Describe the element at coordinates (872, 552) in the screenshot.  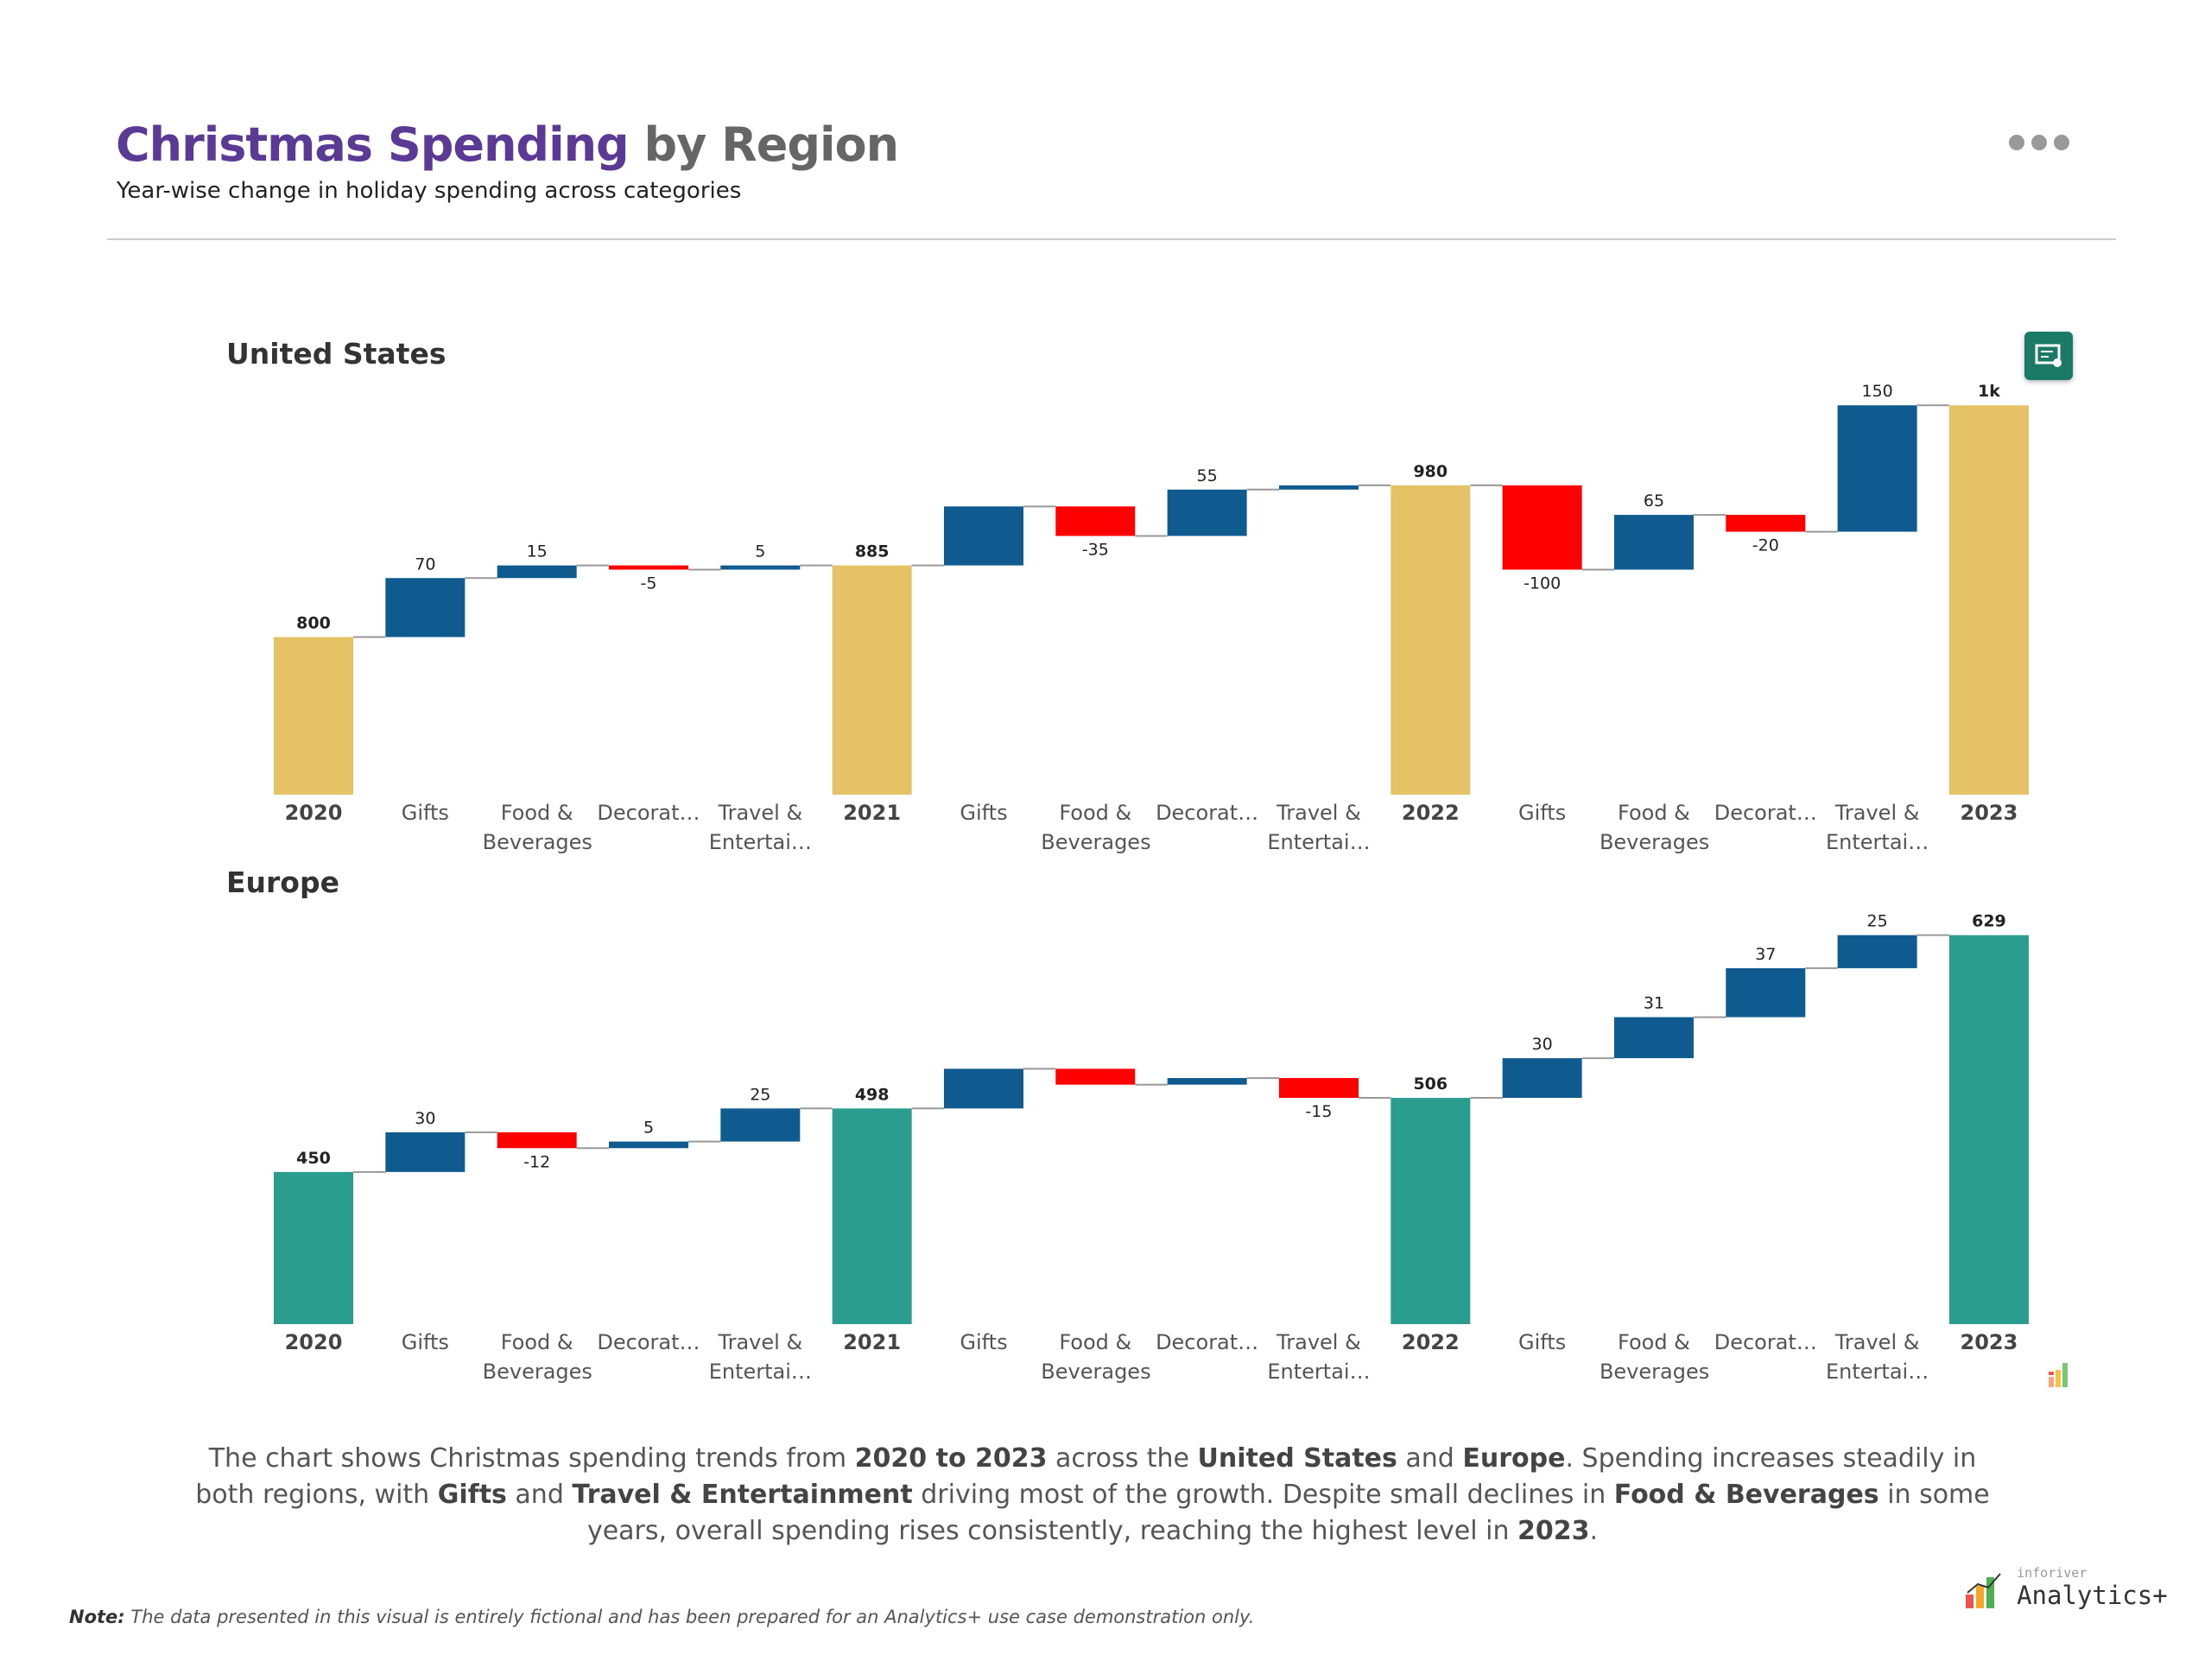
I see `data-label: 885` at that location.